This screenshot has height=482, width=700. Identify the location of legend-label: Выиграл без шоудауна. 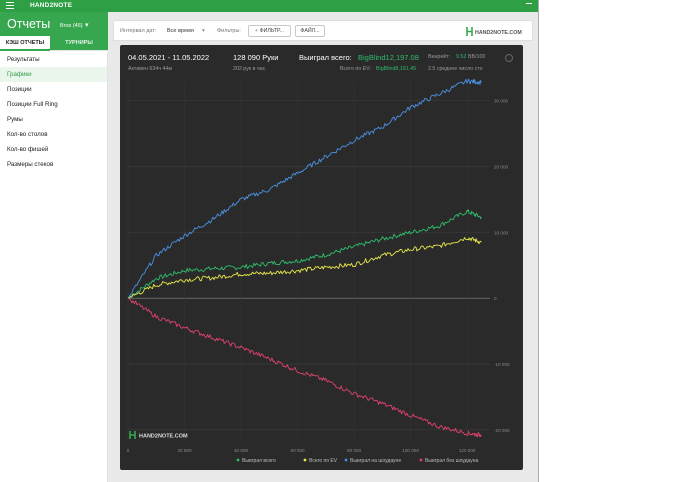
(452, 461).